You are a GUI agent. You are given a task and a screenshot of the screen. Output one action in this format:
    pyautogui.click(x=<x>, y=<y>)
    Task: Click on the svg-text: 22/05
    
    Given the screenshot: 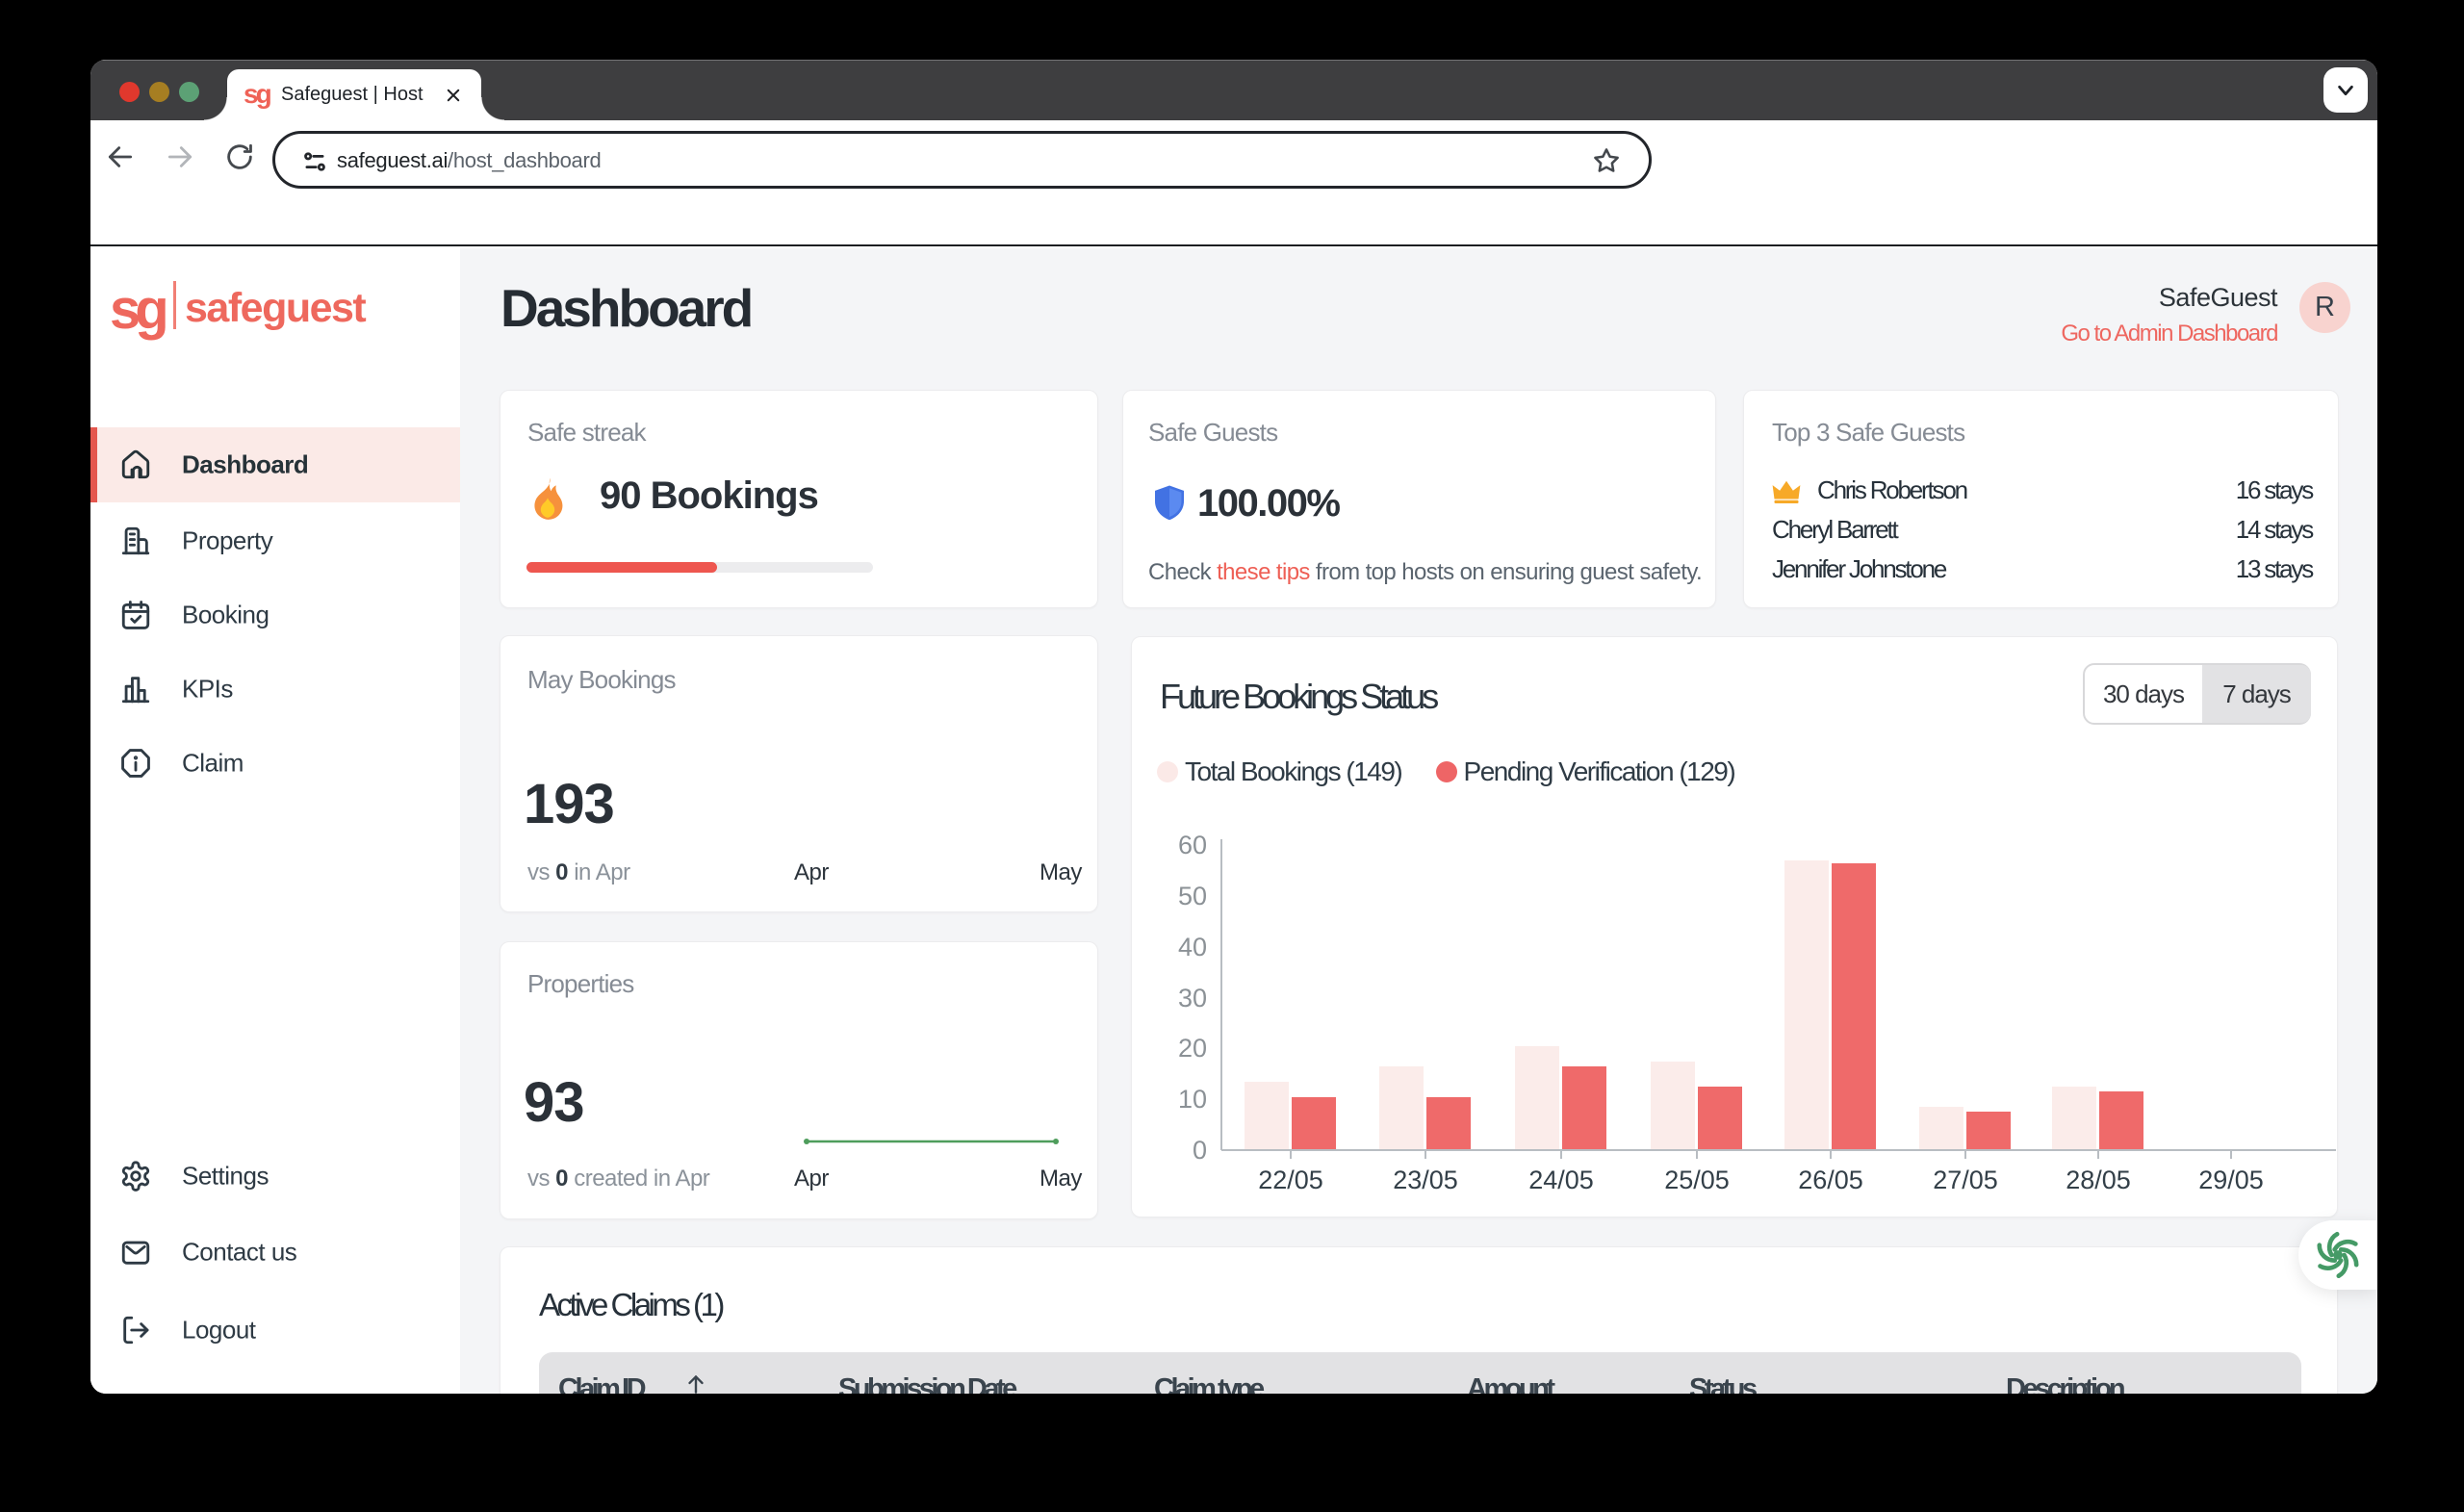 What is the action you would take?
    pyautogui.click(x=1290, y=1180)
    